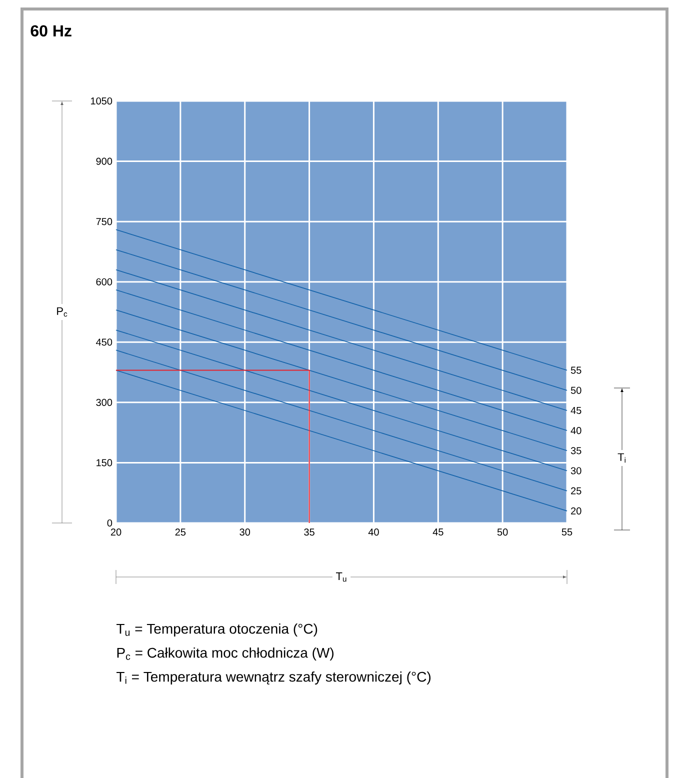 This screenshot has height=778, width=675. I want to click on chart-title: 60 Hz, so click(51, 31).